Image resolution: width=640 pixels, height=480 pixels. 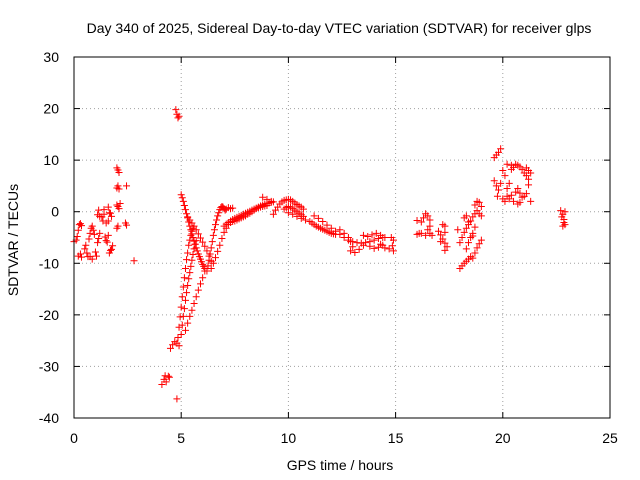 I want to click on y-axis-label: SDTVAR / TECUs, so click(x=13, y=240).